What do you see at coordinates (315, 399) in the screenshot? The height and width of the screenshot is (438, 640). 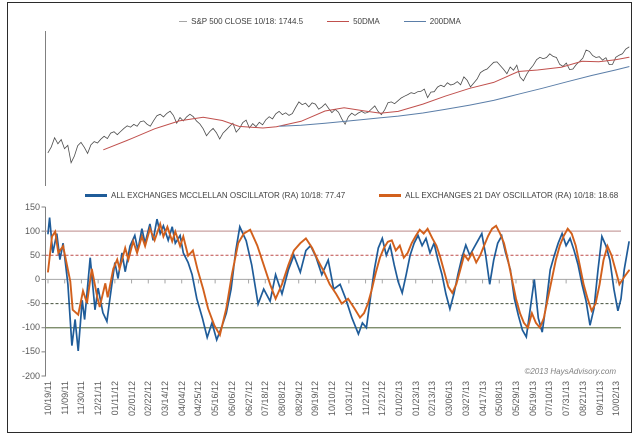 I see `x-axis-date-label: 09/19/12` at bounding box center [315, 399].